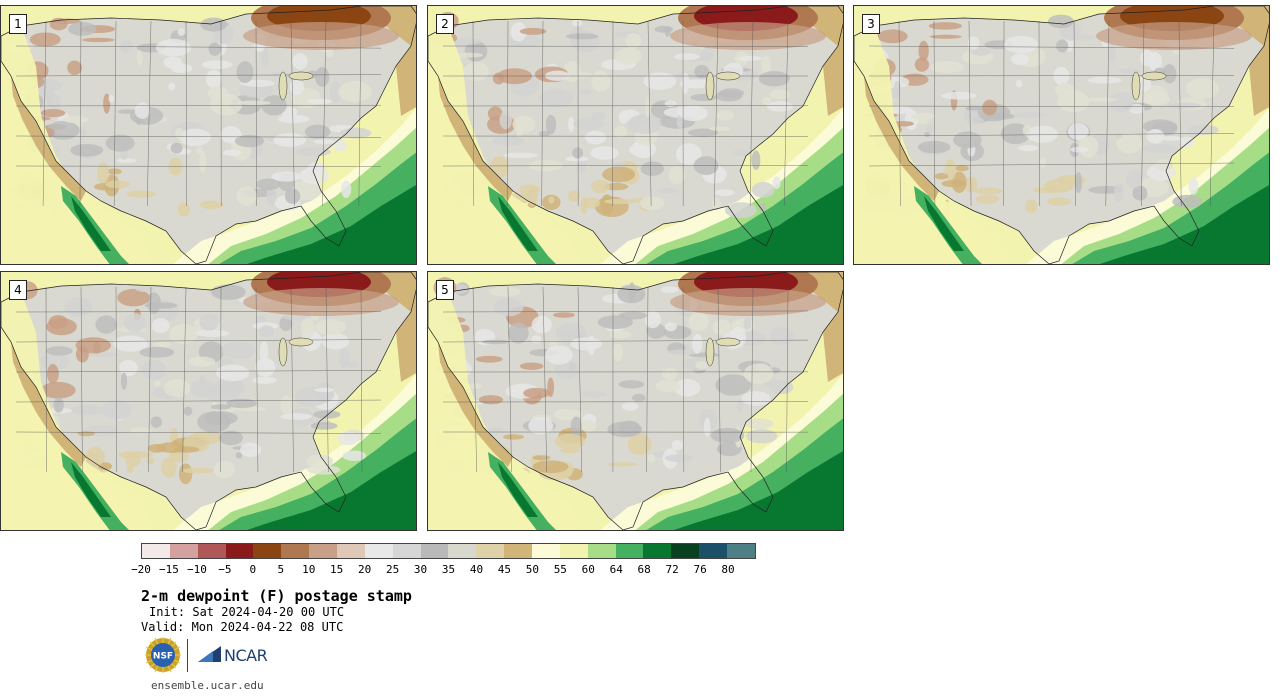 Image resolution: width=1280 pixels, height=696 pixels. Describe the element at coordinates (337, 569) in the screenshot. I see `colorbar-tick-label: 15` at that location.